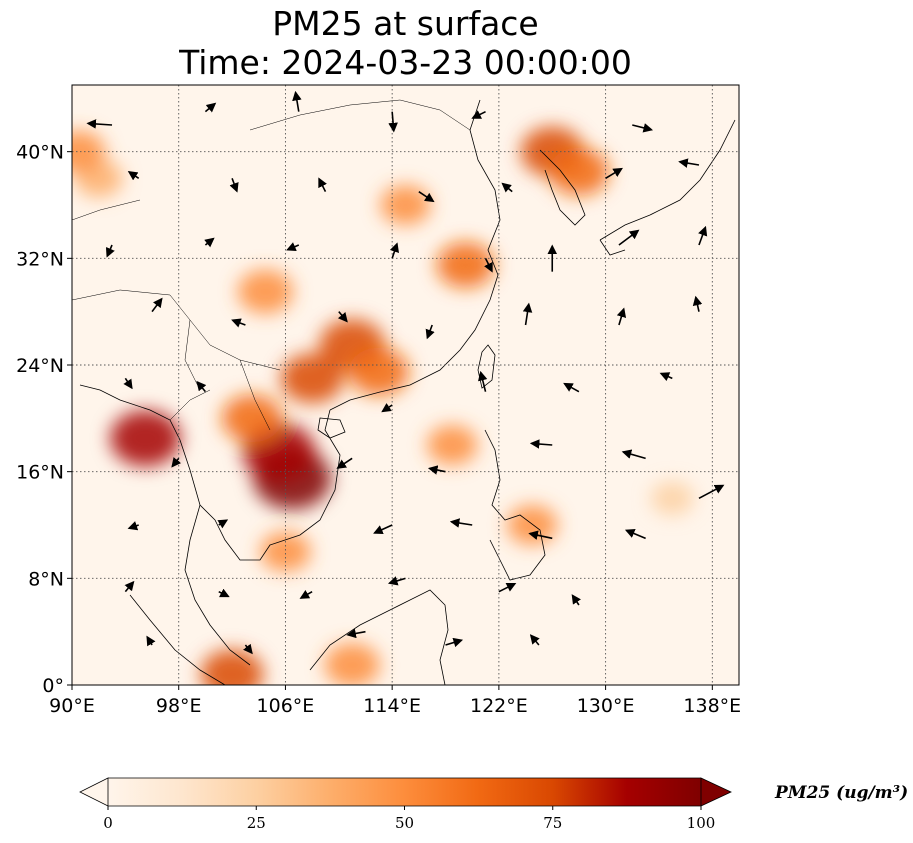 The height and width of the screenshot is (843, 913). What do you see at coordinates (712, 706) in the screenshot?
I see `lon-tick-label: 138°E` at bounding box center [712, 706].